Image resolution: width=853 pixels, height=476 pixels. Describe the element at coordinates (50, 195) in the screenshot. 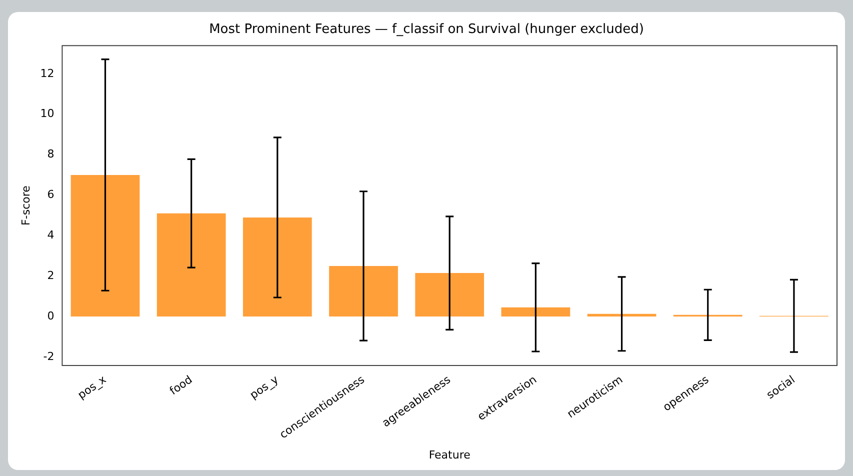

I see `y-tick-label: 6` at that location.